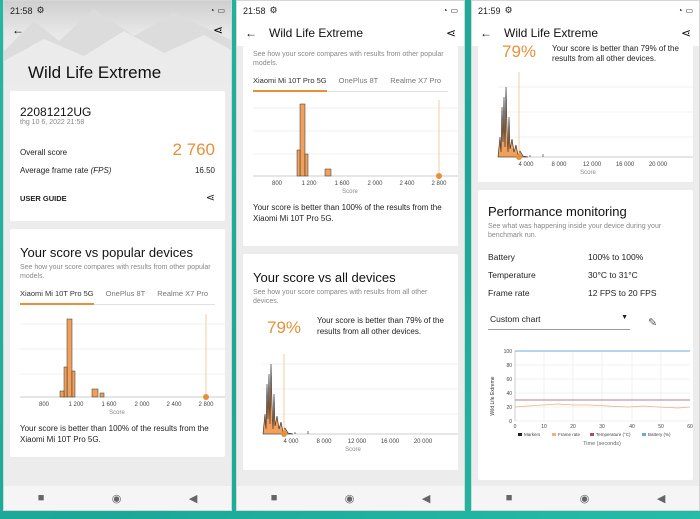 The height and width of the screenshot is (519, 700). I want to click on section-heading: Your score vs all devices, so click(324, 277).